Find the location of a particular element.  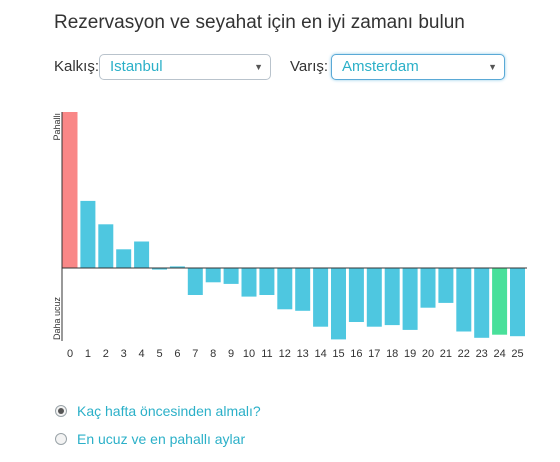

from-select: Istanbul ▼ is located at coordinates (185, 67).